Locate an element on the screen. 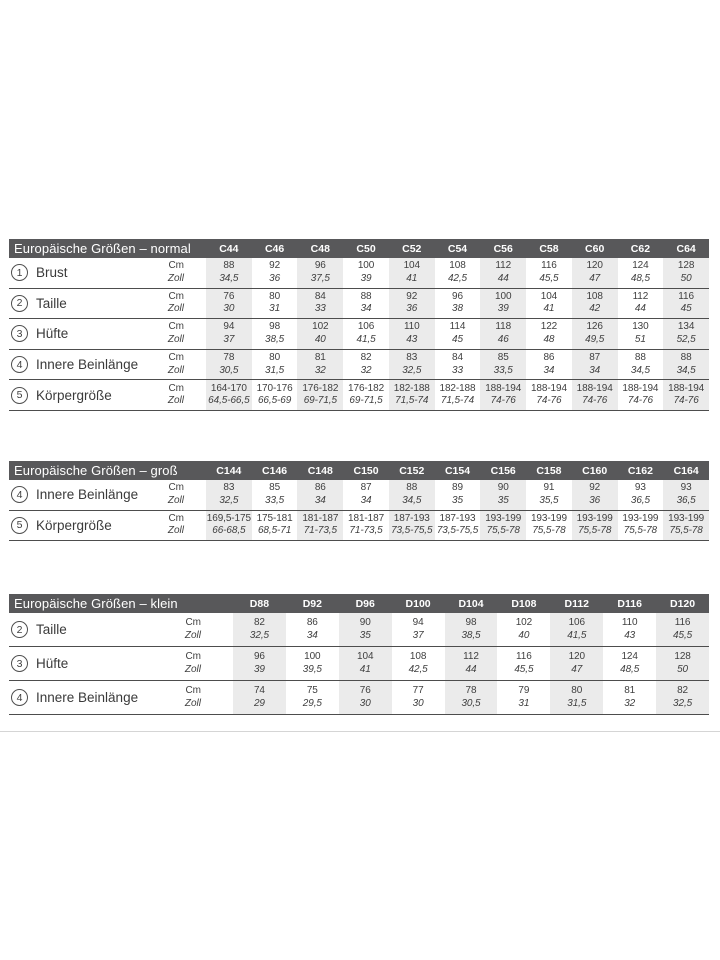 The height and width of the screenshot is (960, 720). zoll-value: 51 is located at coordinates (640, 339).